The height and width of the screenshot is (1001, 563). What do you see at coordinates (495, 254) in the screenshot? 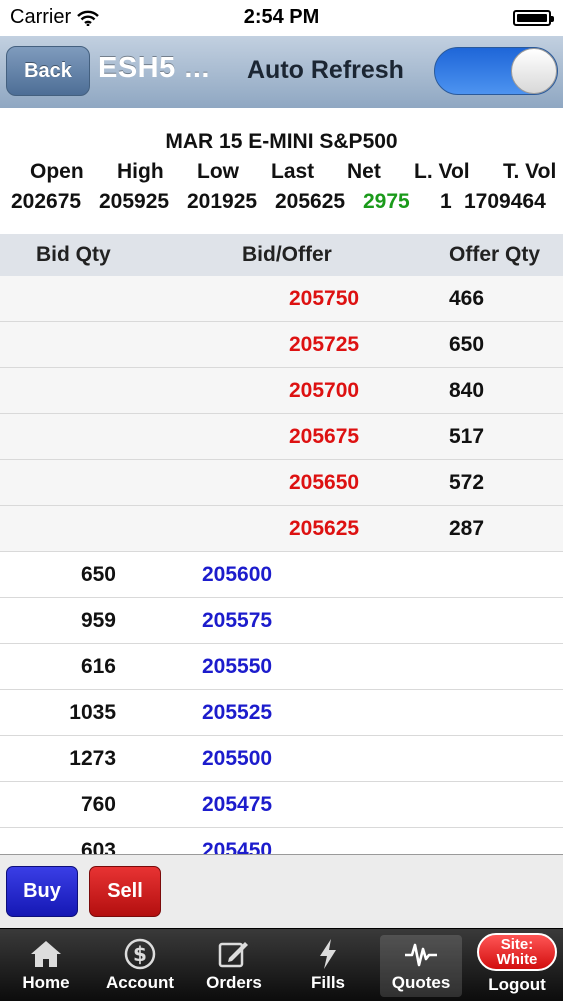
I see `offer-qty-header: Offer Qty` at bounding box center [495, 254].